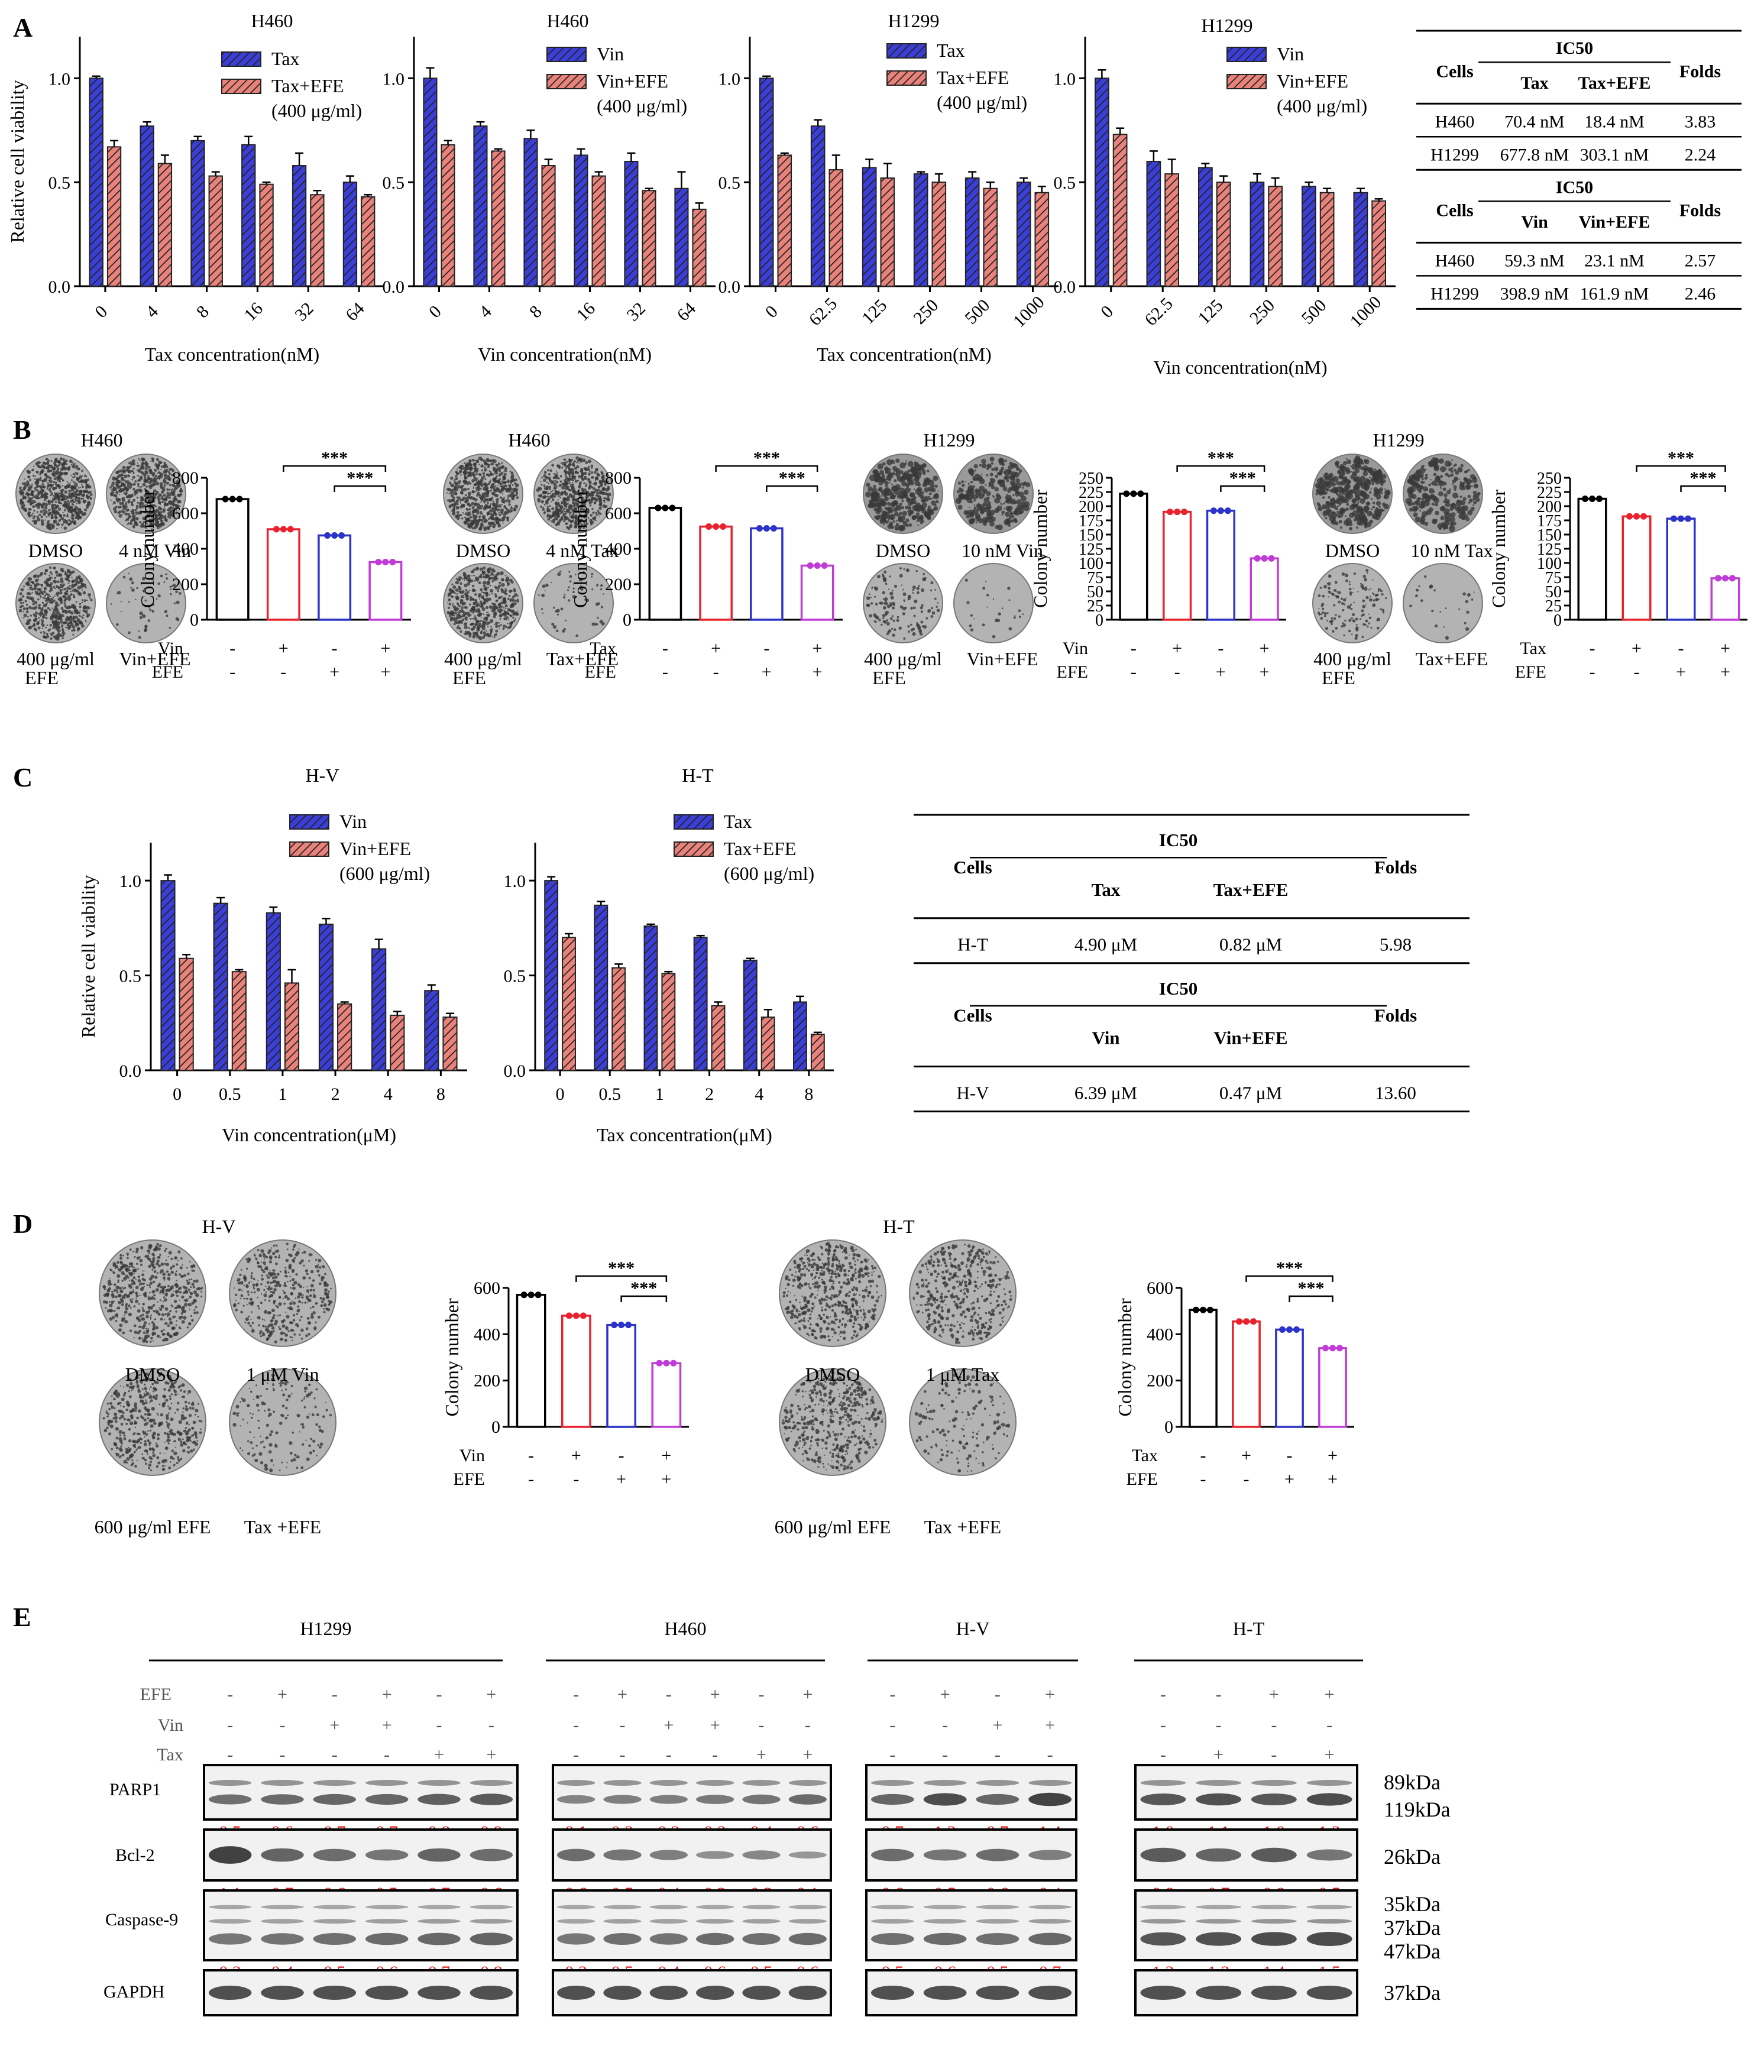 Image resolution: width=1764 pixels, height=2072 pixels. Describe the element at coordinates (729, 79) in the screenshot. I see `y-tick-label: 1.0` at that location.